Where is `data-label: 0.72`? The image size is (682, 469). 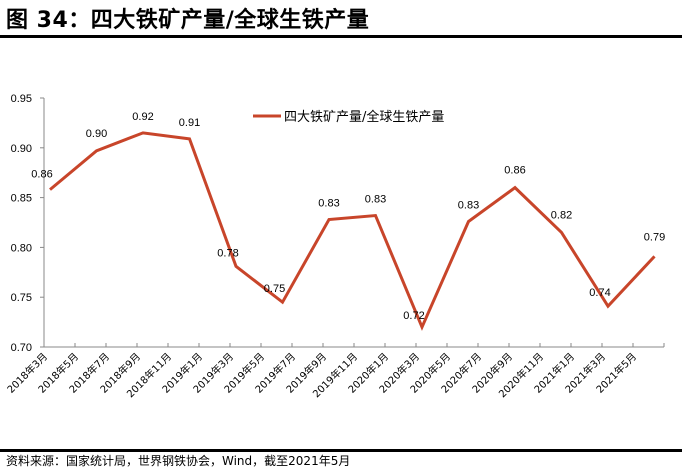 data-label: 0.72 is located at coordinates (413, 316).